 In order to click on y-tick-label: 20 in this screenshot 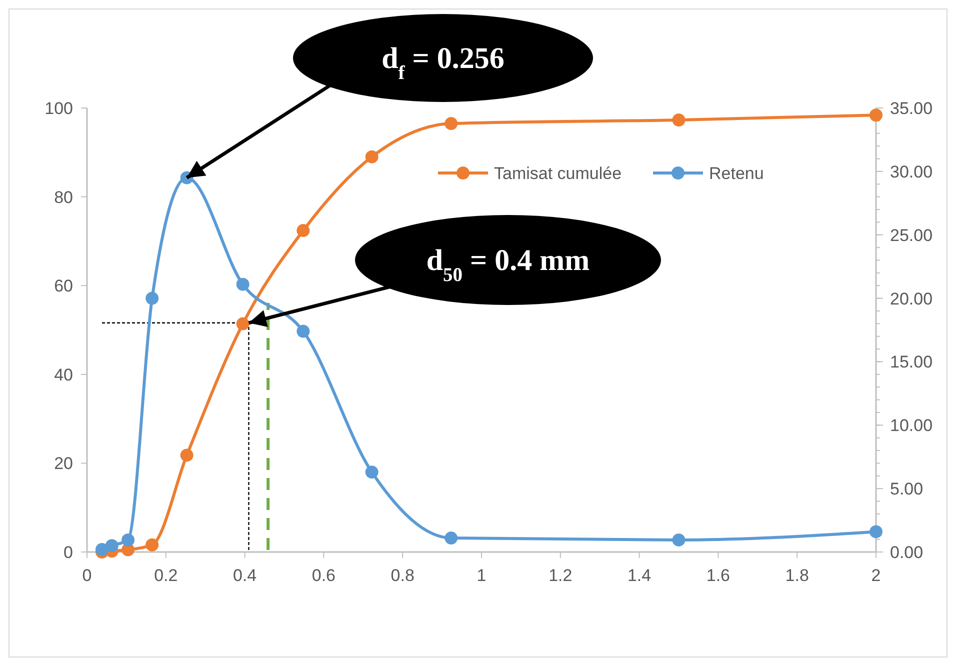, I will do `click(63, 464)`.